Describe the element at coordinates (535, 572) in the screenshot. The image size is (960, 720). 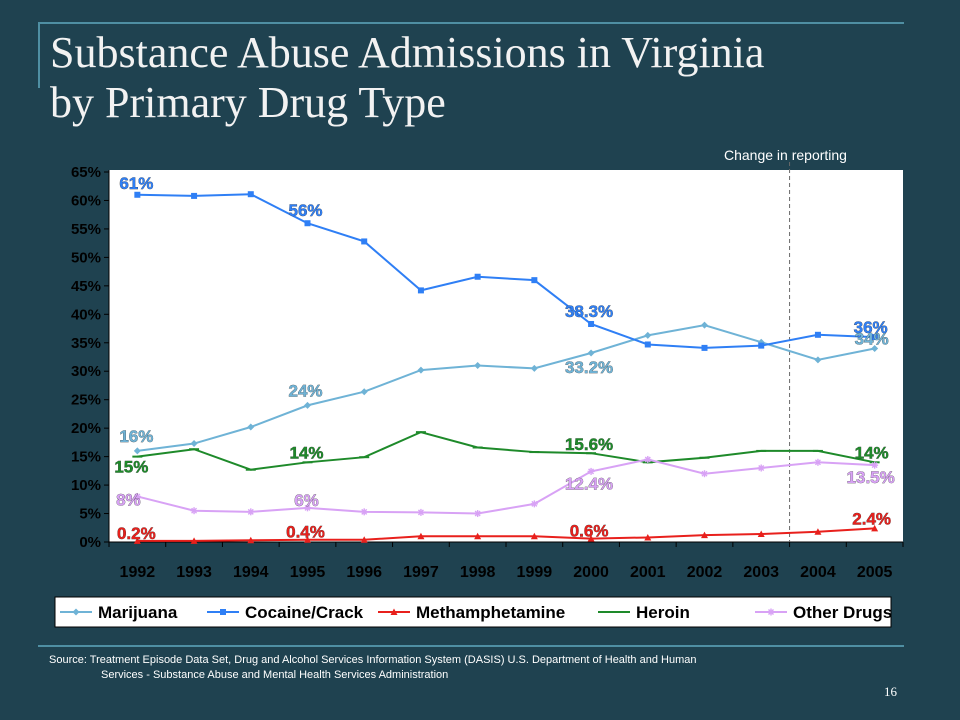
I see `x-tick-label: 1999` at that location.